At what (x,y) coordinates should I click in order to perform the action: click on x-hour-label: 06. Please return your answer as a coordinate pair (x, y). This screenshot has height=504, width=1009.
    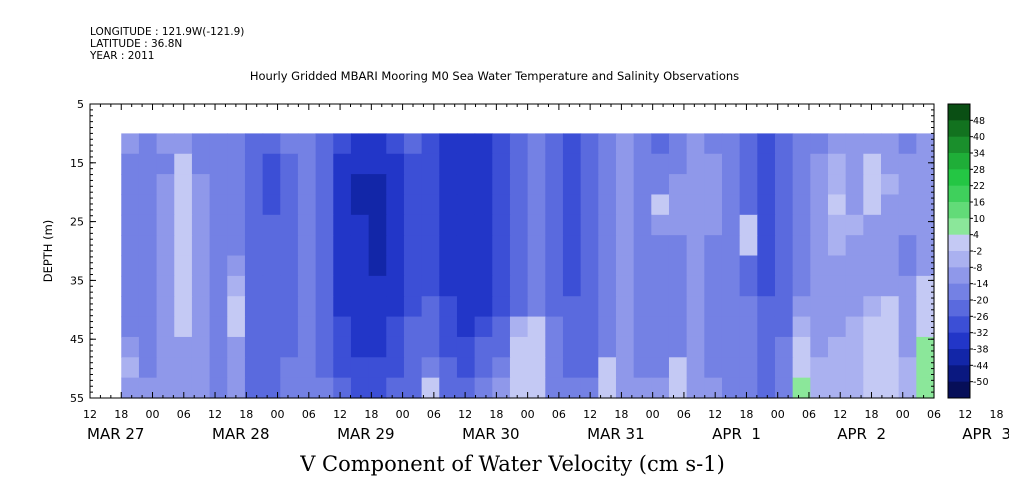
    Looking at the image, I should click on (809, 414).